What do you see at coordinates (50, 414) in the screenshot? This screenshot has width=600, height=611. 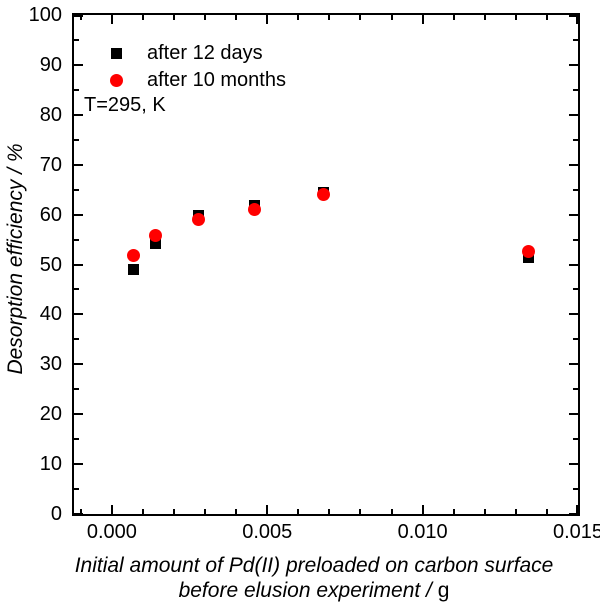 I see `y-tick-label: 20` at bounding box center [50, 414].